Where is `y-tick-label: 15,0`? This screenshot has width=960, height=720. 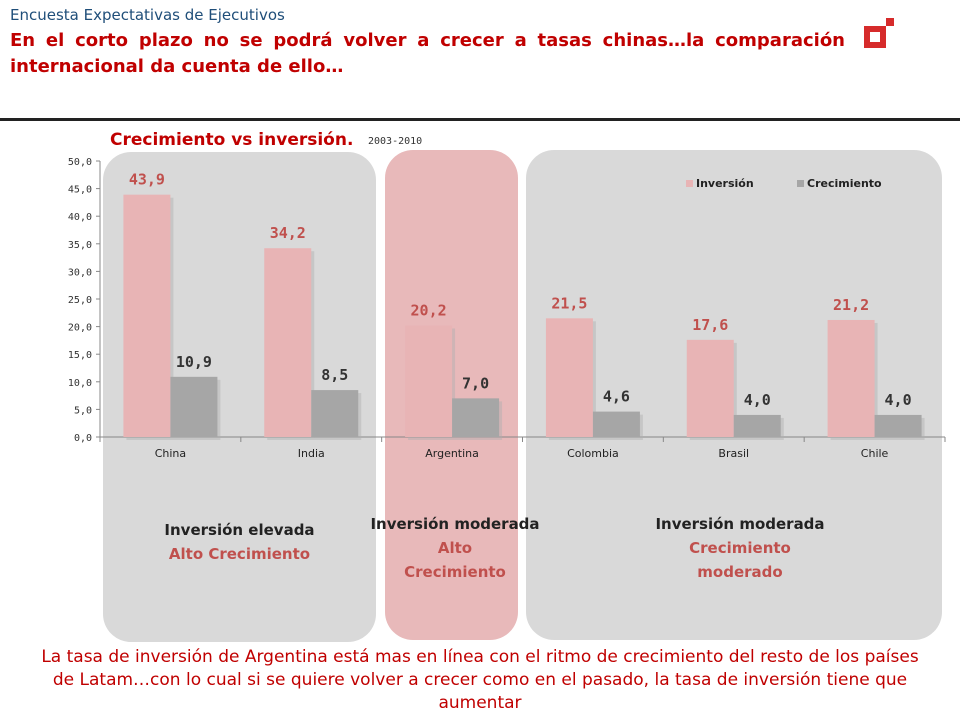
y-tick-label: 15,0 is located at coordinates (80, 355).